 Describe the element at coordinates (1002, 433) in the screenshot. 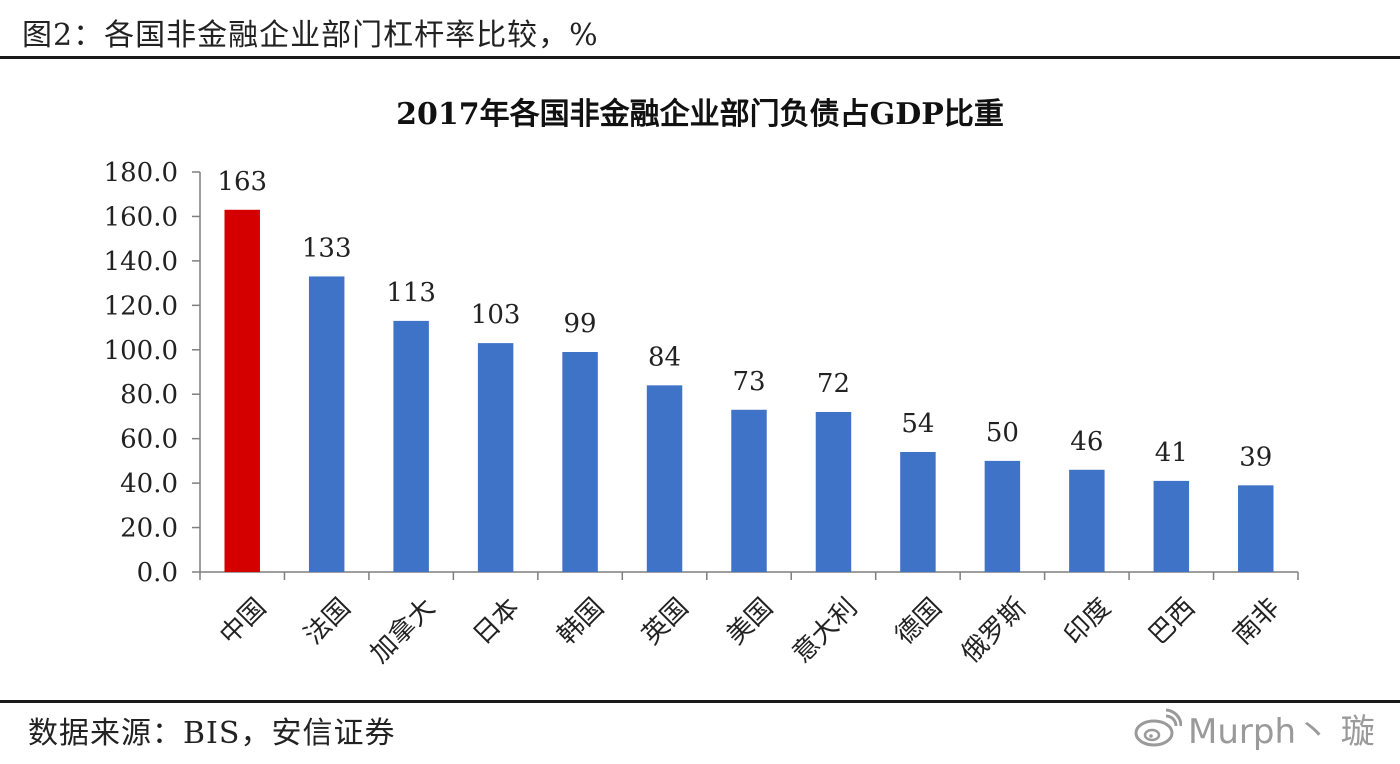

I see `data-label: 50` at that location.